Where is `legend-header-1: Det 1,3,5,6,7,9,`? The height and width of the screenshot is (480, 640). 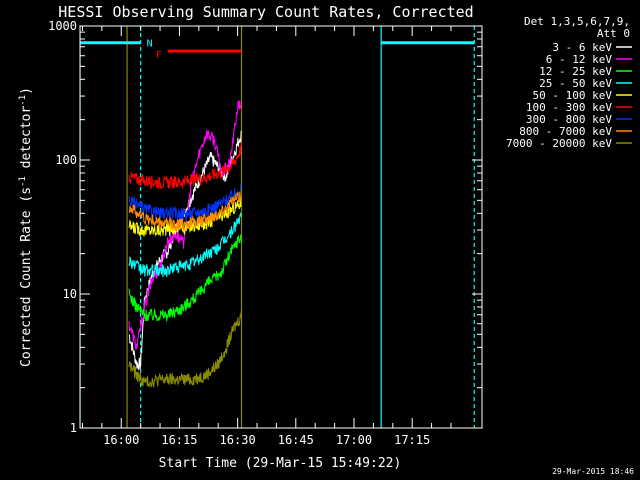 legend-header-1: Det 1,3,5,6,7,9, is located at coordinates (577, 21).